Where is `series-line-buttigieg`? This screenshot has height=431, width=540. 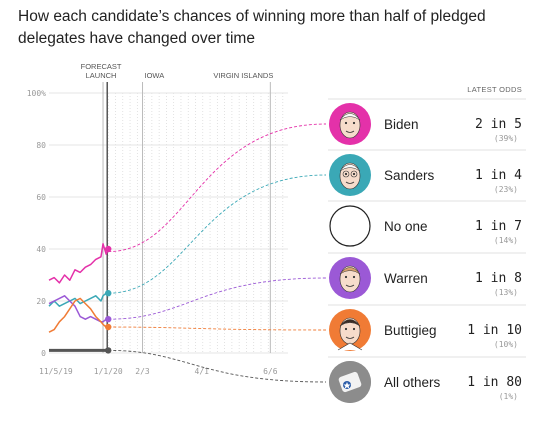
series-line-buttigieg is located at coordinates (78, 315).